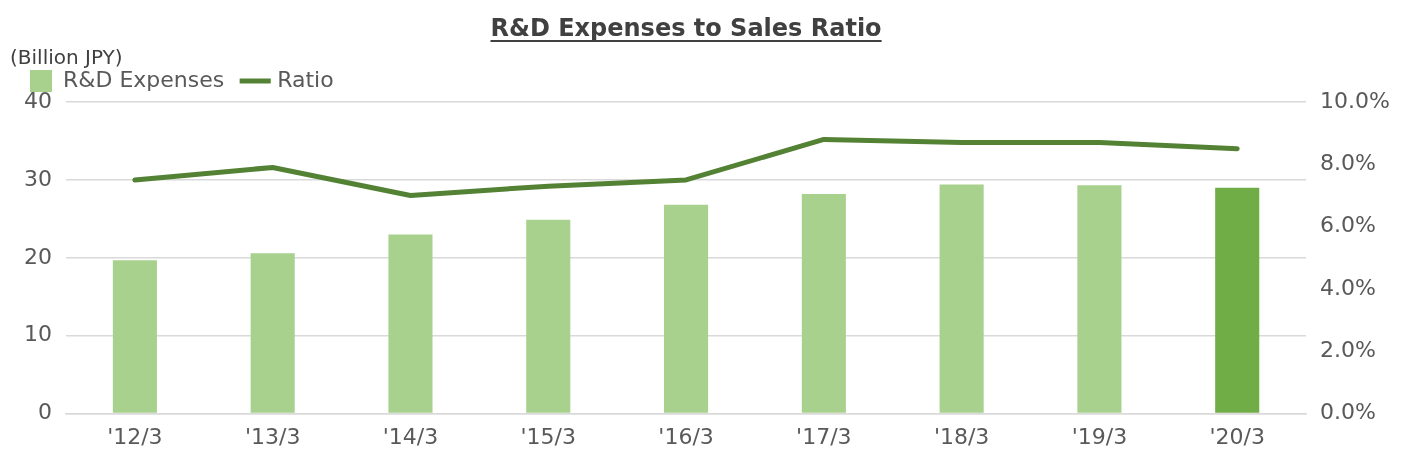  Describe the element at coordinates (44, 412) in the screenshot. I see `y-tick-label: 0` at that location.